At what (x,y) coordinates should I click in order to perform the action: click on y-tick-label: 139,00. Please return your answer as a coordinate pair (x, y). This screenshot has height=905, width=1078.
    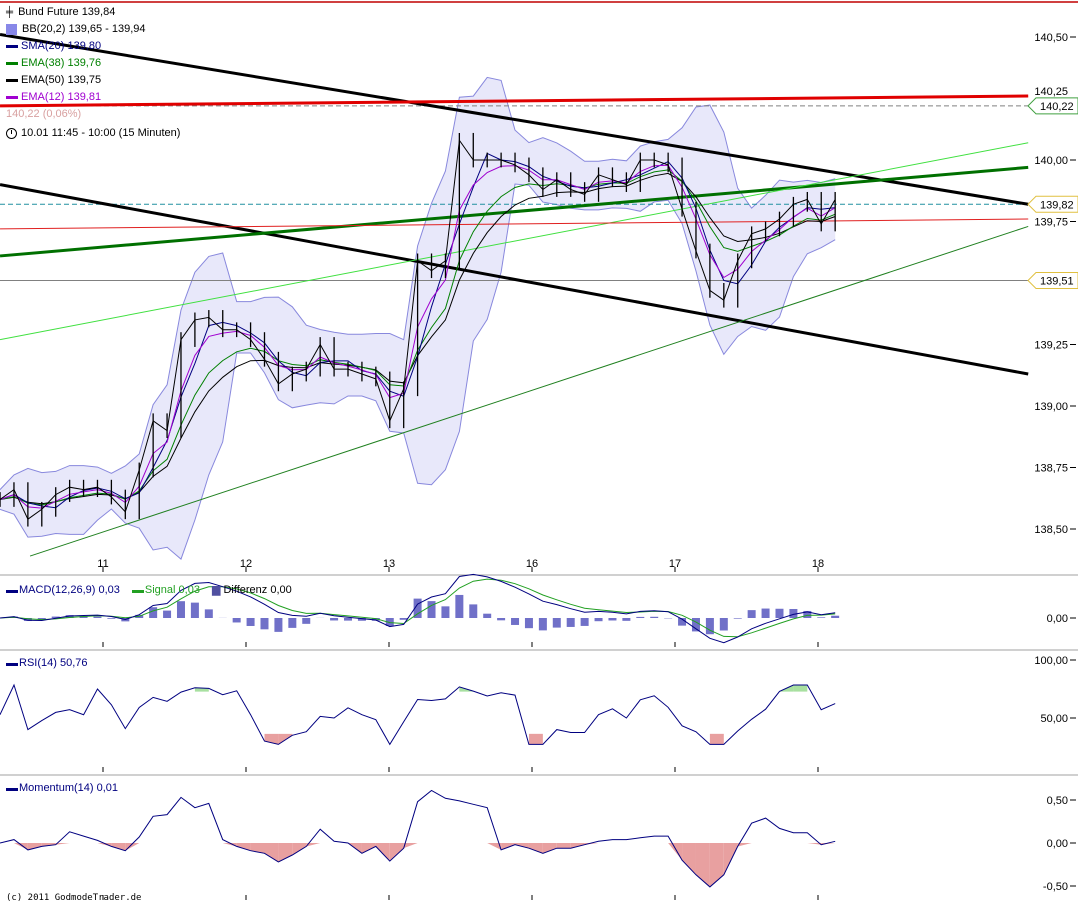
    Looking at the image, I should click on (1051, 407).